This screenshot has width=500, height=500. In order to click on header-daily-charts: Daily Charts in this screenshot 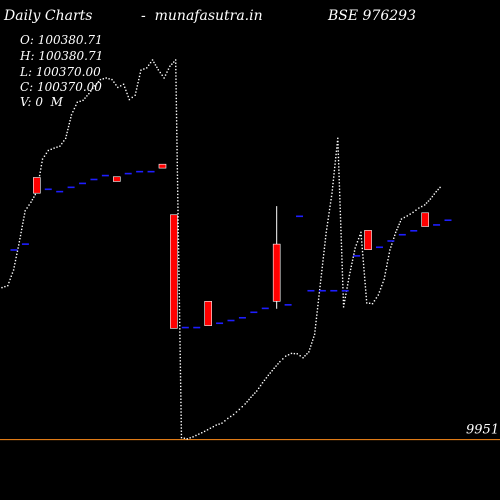, I will do `click(47, 16)`.